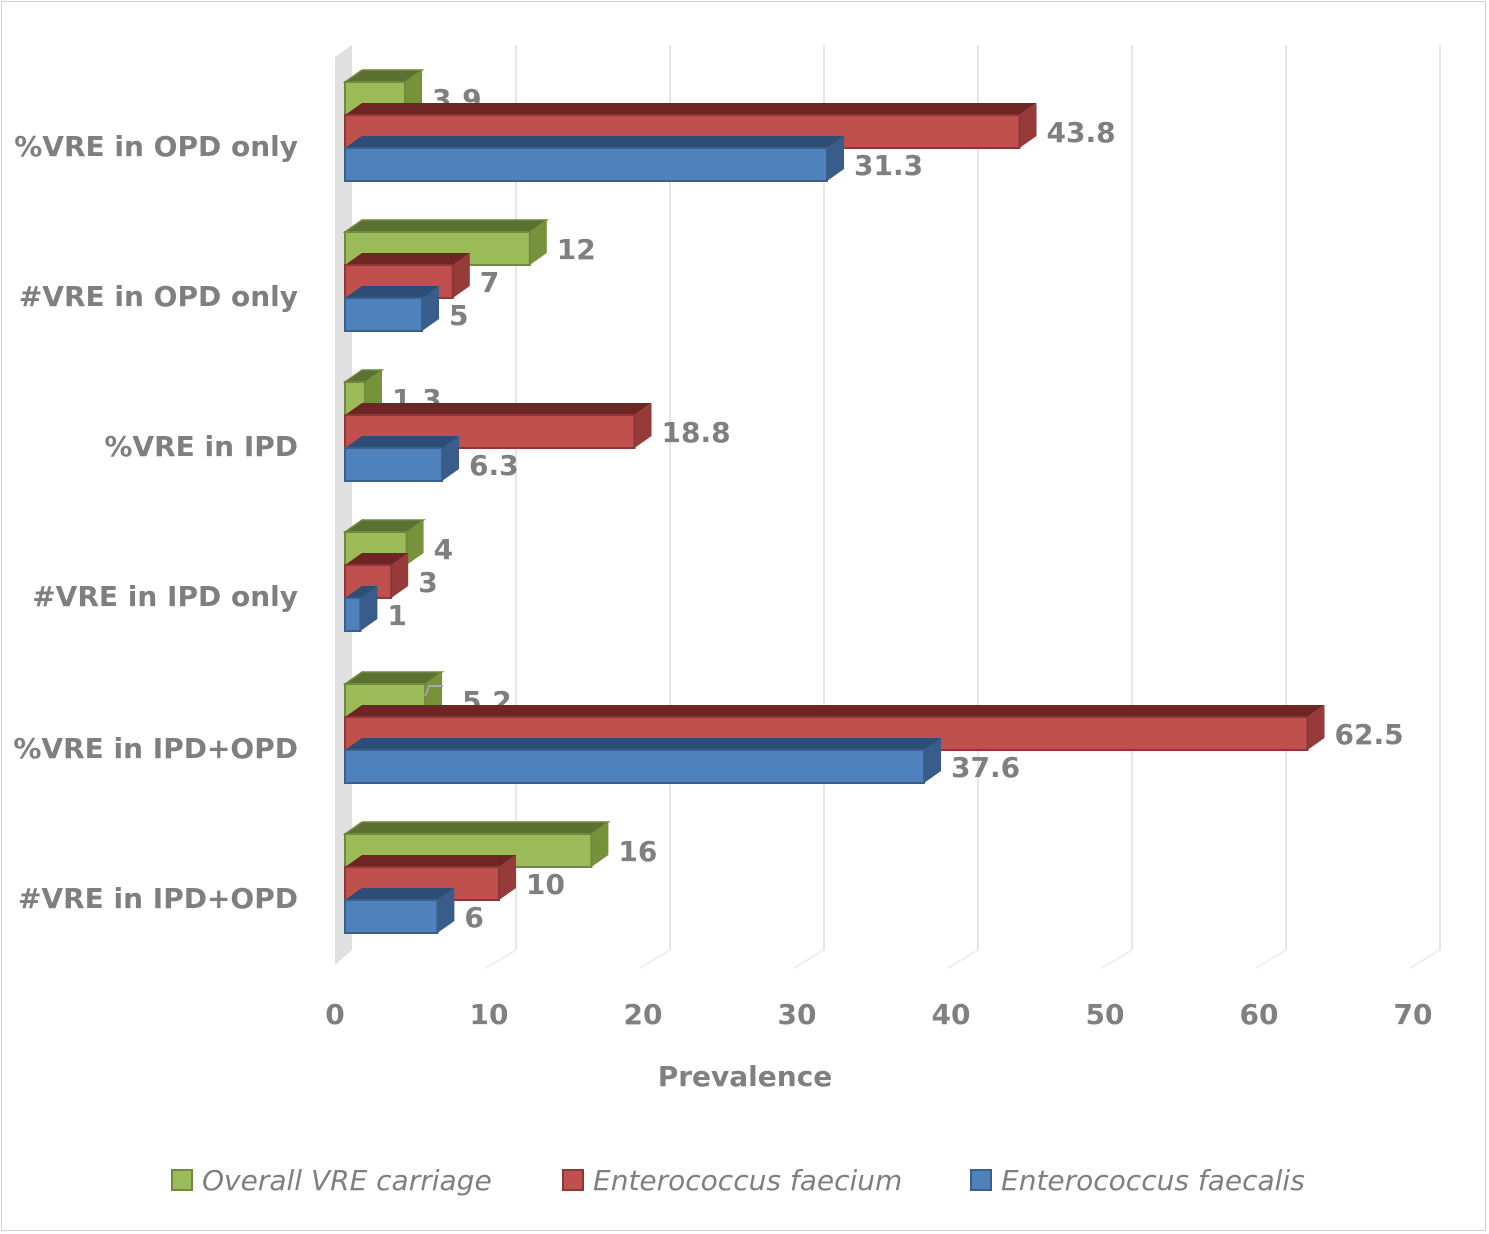  I want to click on data-label: 6, so click(473, 917).